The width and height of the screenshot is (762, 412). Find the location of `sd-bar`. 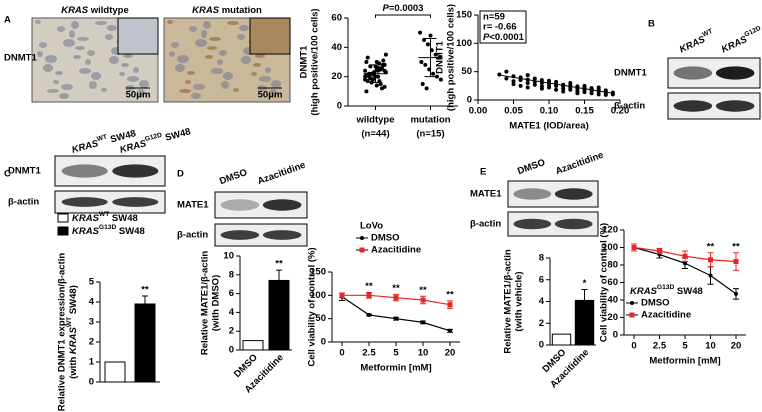

sd-bar is located at coordinates (430, 58).